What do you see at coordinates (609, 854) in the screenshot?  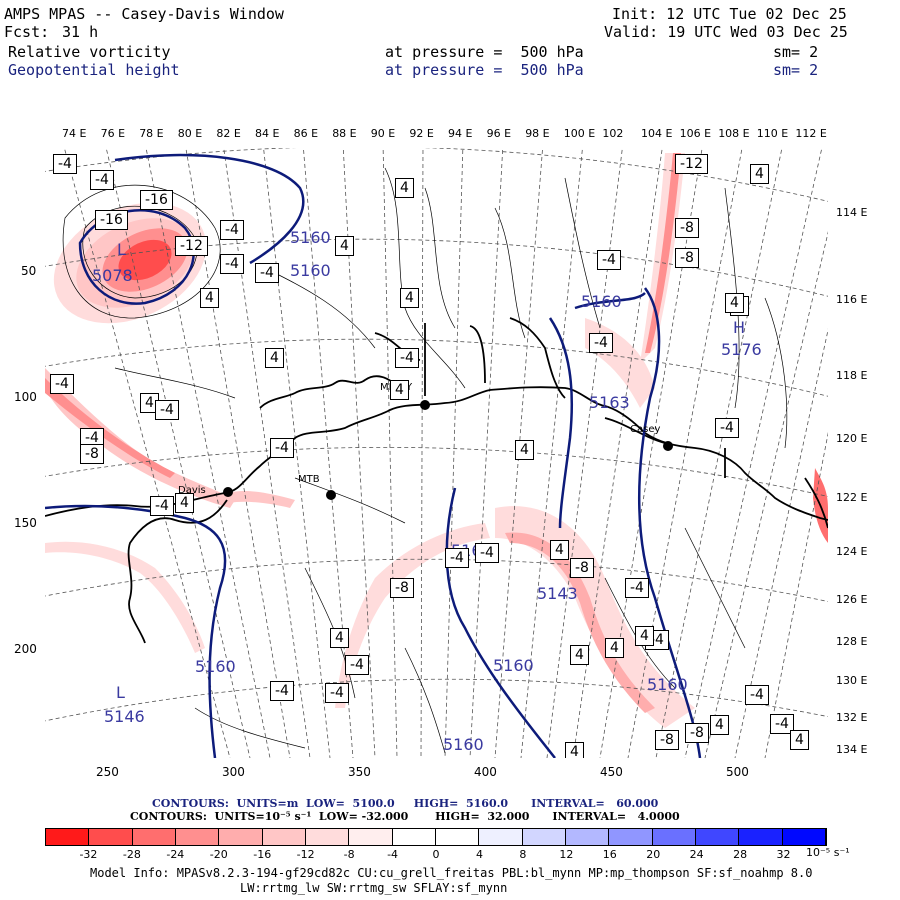 I see `colorbar-label: 16` at bounding box center [609, 854].